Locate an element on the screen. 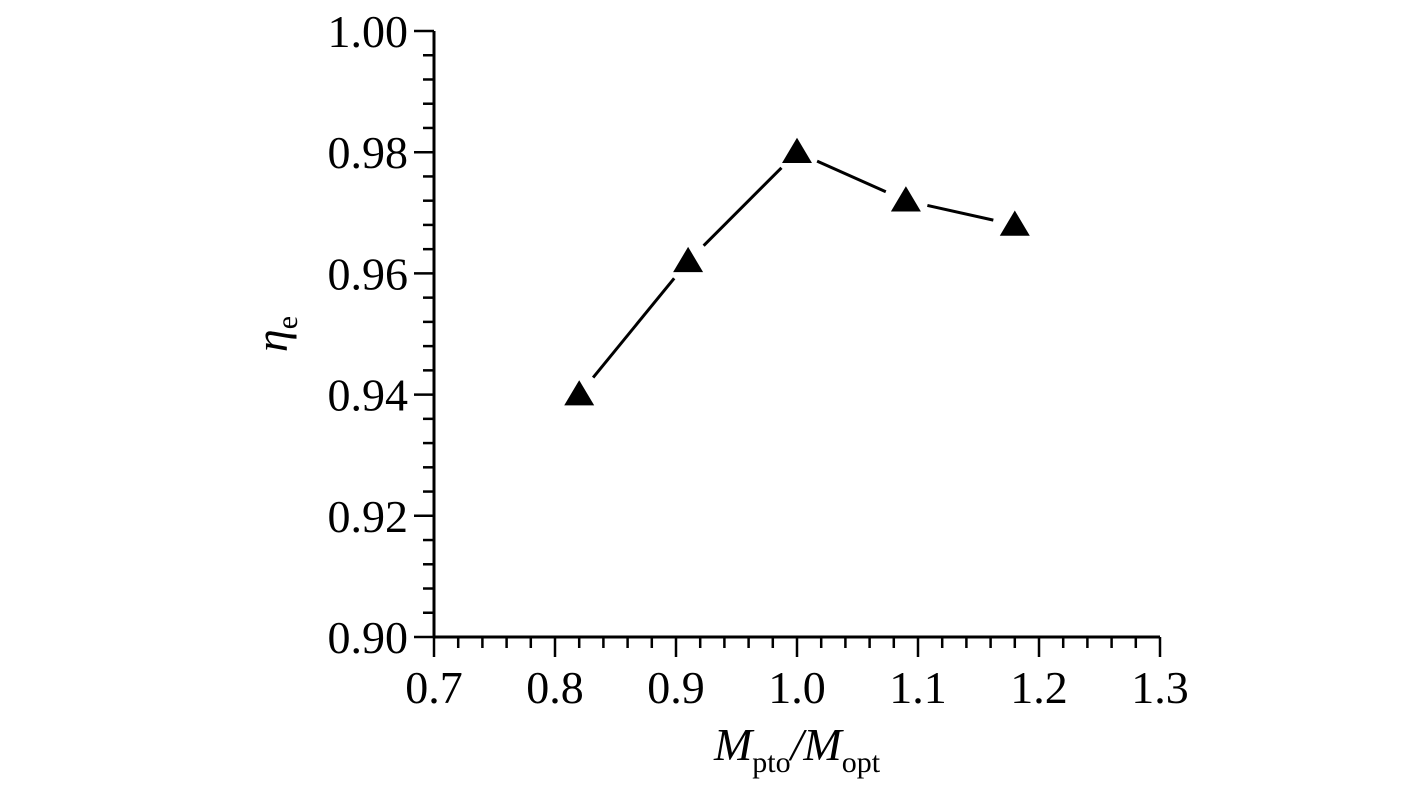  y-axis-label-main: η is located at coordinates (271, 340).